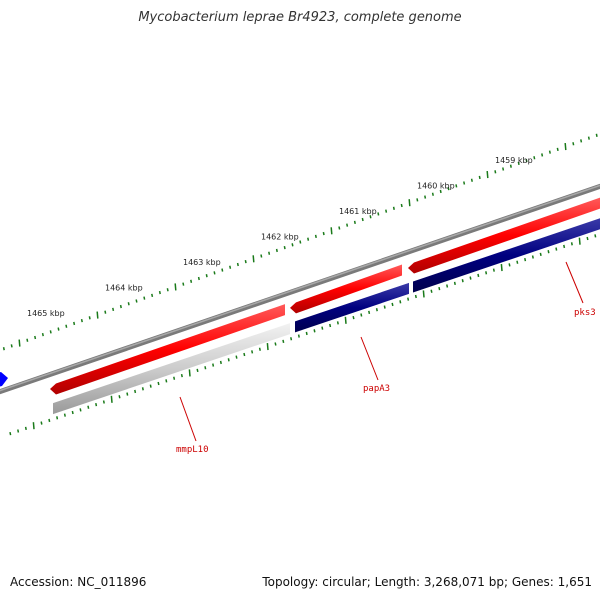 The width and height of the screenshot is (600, 600). I want to click on gene-papA3, so click(352, 307).